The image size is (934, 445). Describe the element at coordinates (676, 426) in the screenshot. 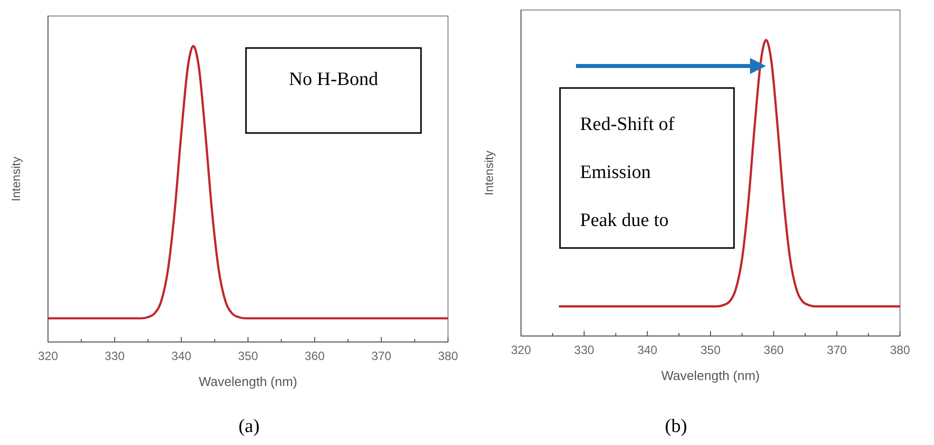

I see `text: (b)` at that location.